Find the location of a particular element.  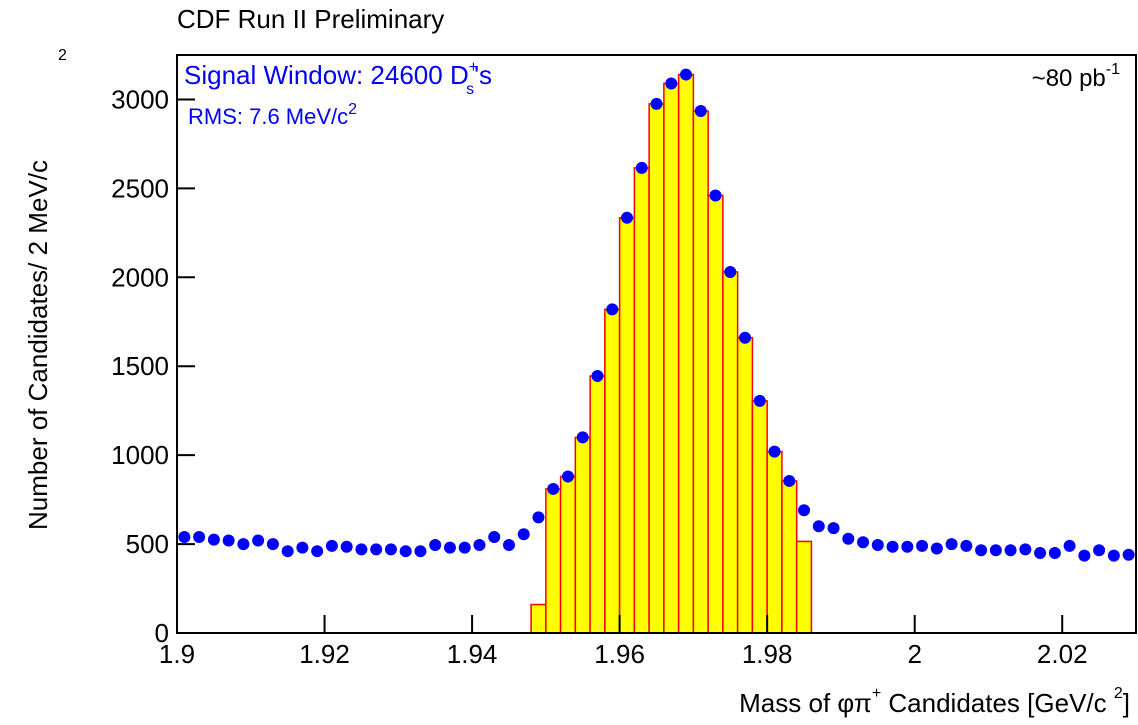

chart-title: CDF Run II Preliminary is located at coordinates (310, 19).